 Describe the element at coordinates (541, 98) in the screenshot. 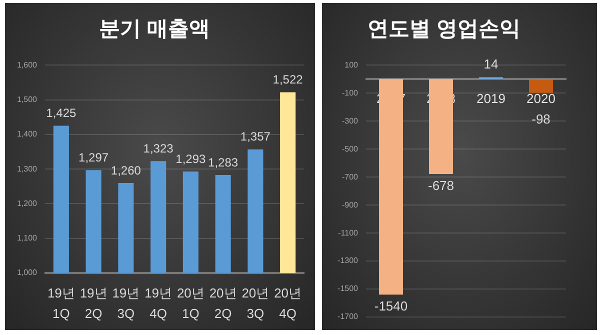

I see `x-tick-label: 2020` at that location.